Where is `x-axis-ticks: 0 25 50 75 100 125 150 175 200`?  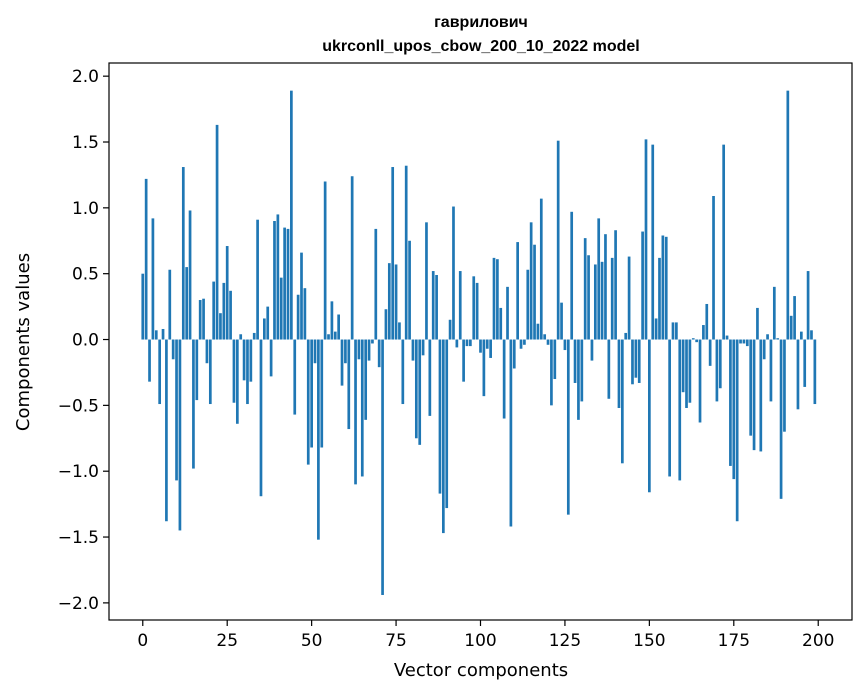 x-axis-ticks: 0 25 50 75 100 125 150 175 200 is located at coordinates (485, 635).